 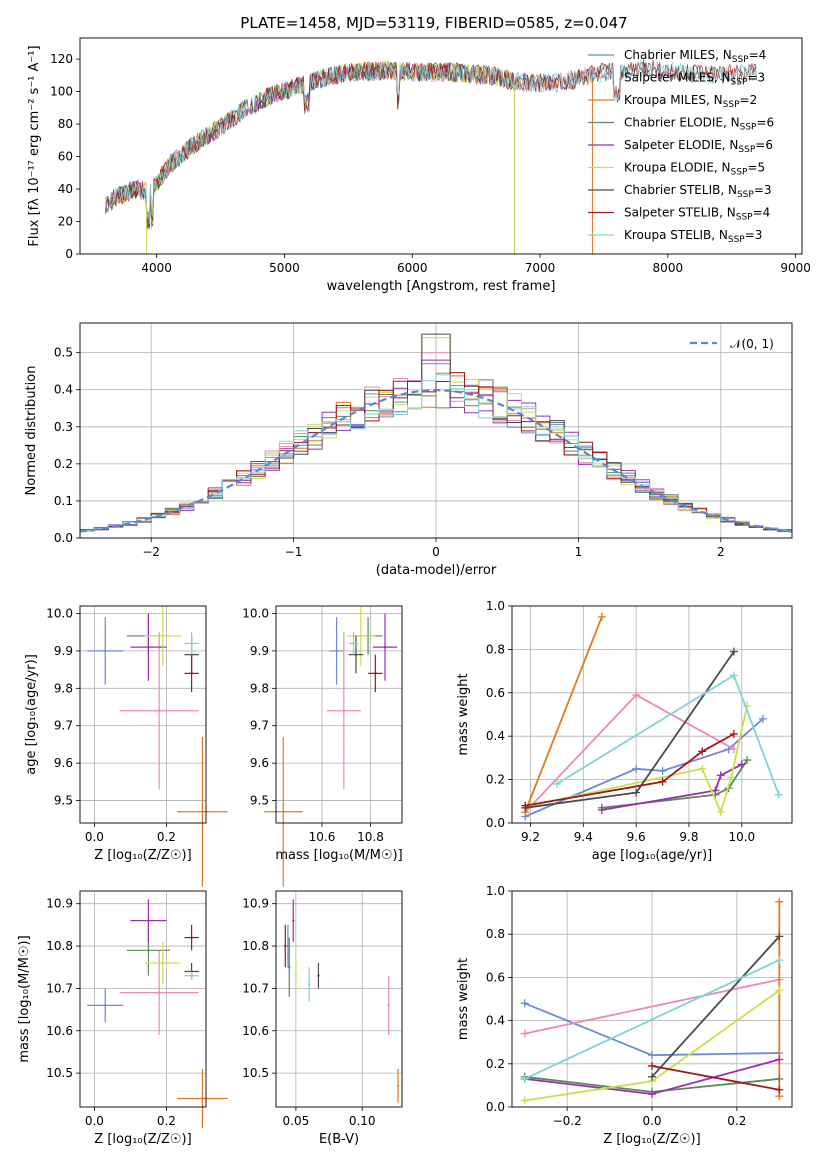 What do you see at coordinates (63, 651) in the screenshot?
I see `y-tick-label: 9.9` at bounding box center [63, 651].